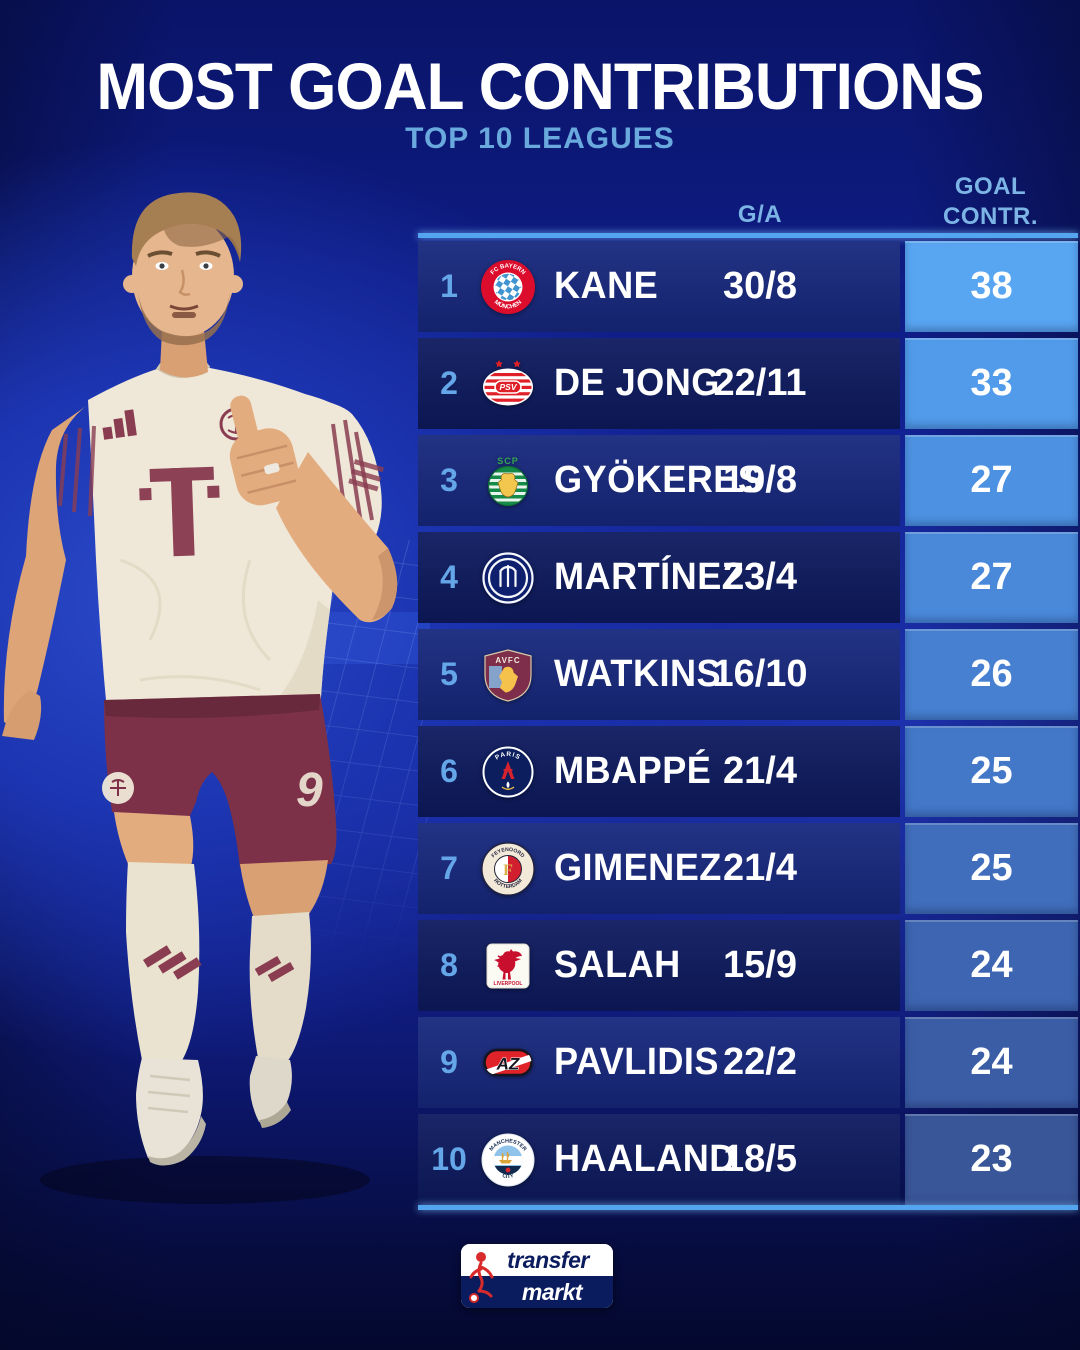 The height and width of the screenshot is (1350, 1080). I want to click on transfermarkt-kicker-icon, so click(481, 1277).